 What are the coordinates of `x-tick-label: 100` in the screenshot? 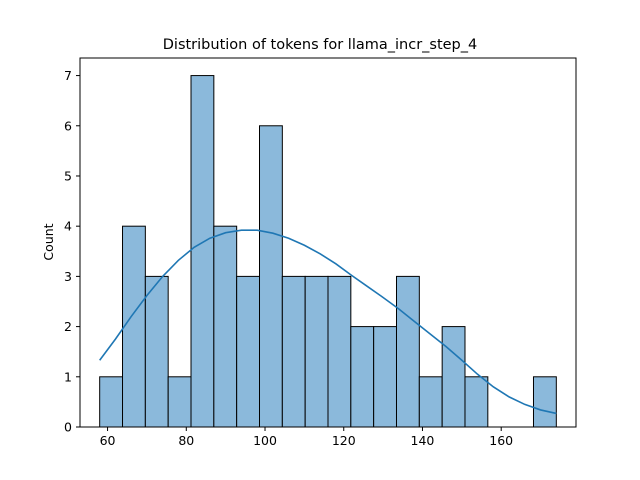 It's located at (265, 440).